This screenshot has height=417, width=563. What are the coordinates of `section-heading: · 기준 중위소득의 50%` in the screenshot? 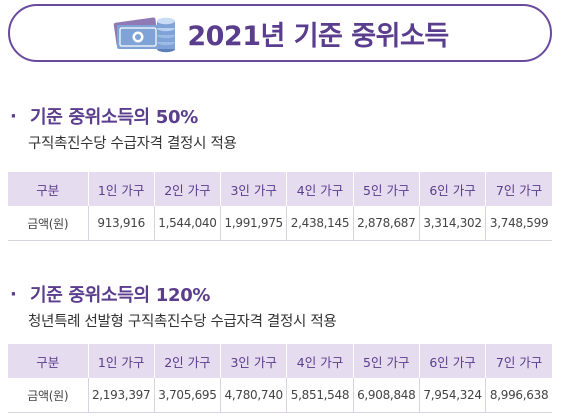 It's located at (286, 116).